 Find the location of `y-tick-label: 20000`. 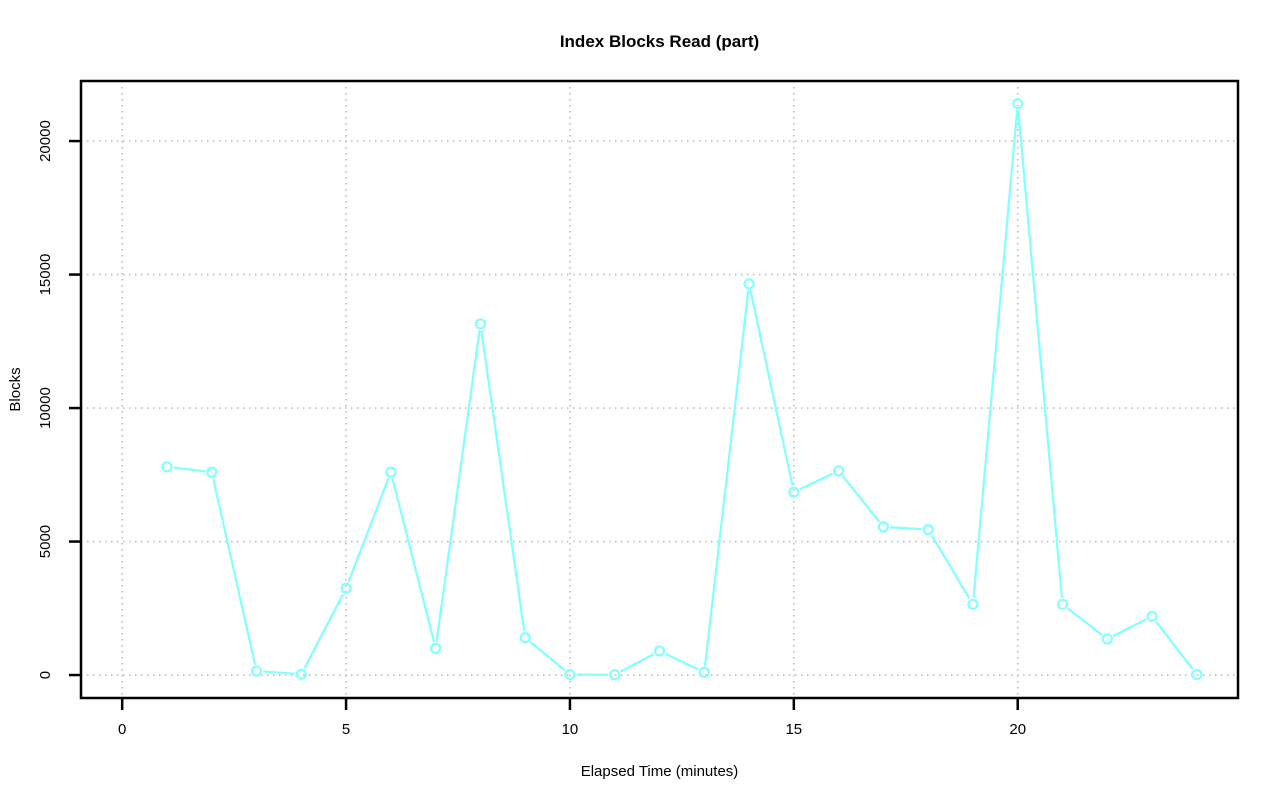

y-tick-label: 20000 is located at coordinates (45, 141).